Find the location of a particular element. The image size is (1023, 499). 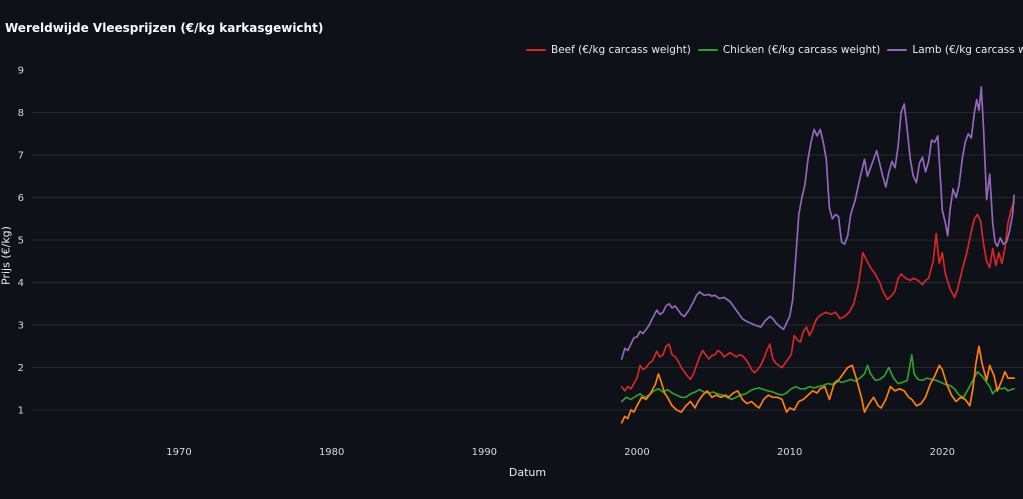

y-tick-label-9: 9 is located at coordinates (21, 71).